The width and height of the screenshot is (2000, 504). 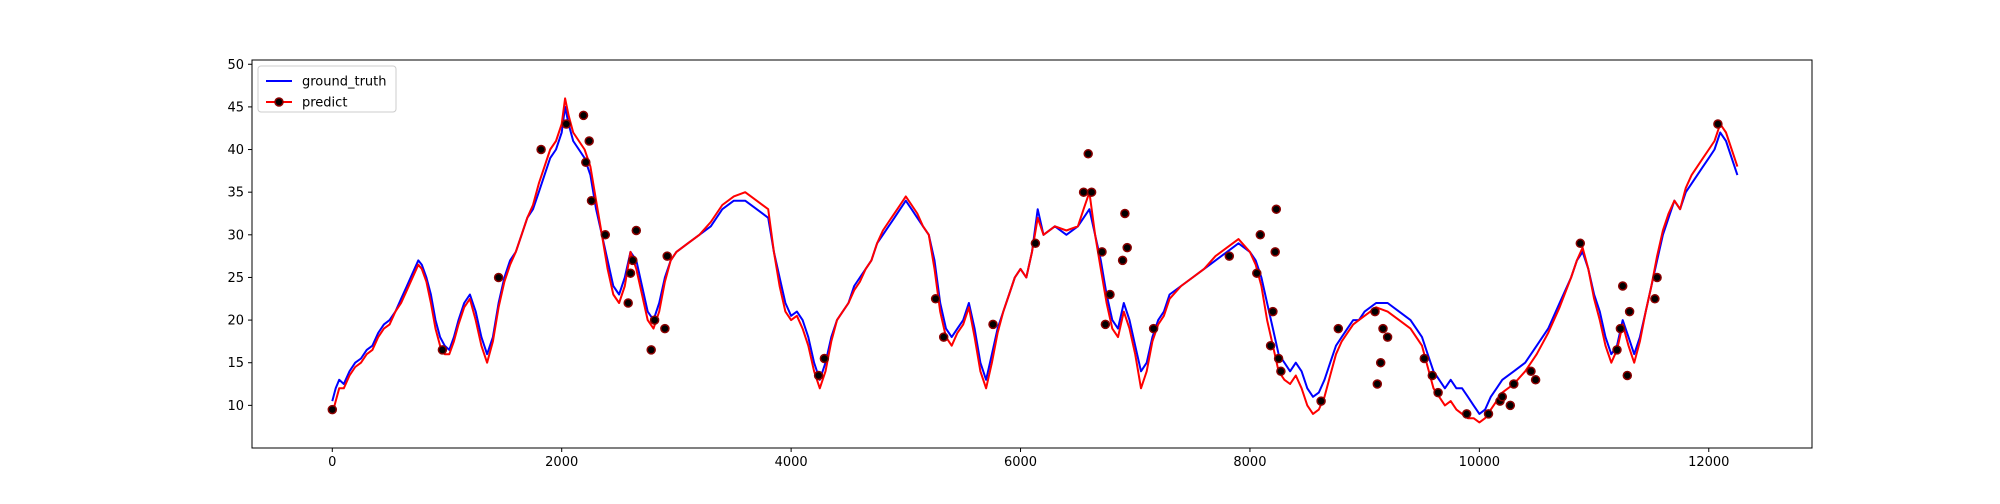 What do you see at coordinates (1249, 462) in the screenshot?
I see `x-tick-label: 8000` at bounding box center [1249, 462].